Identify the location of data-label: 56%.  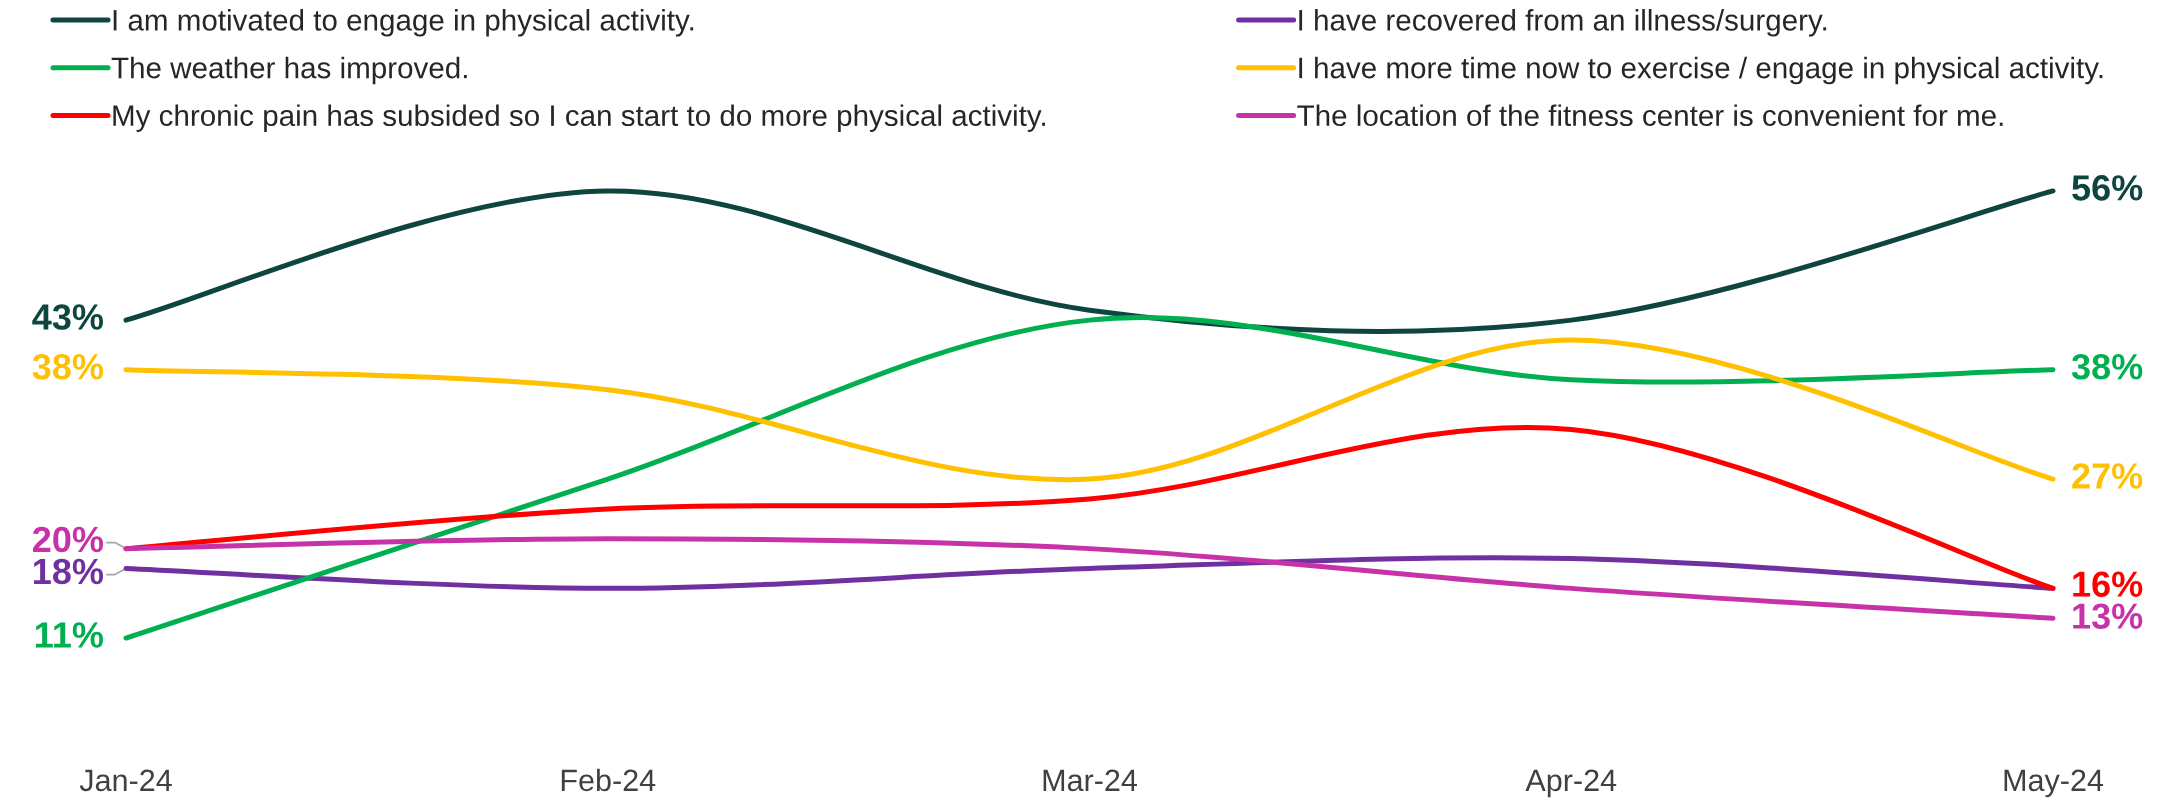
(2107, 188).